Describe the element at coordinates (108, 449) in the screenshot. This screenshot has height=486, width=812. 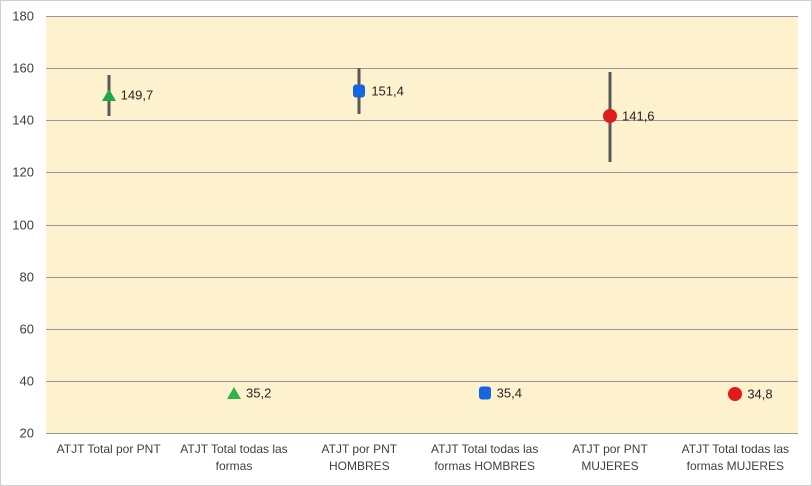
I see `category-label: ATJT Total por PNT` at that location.